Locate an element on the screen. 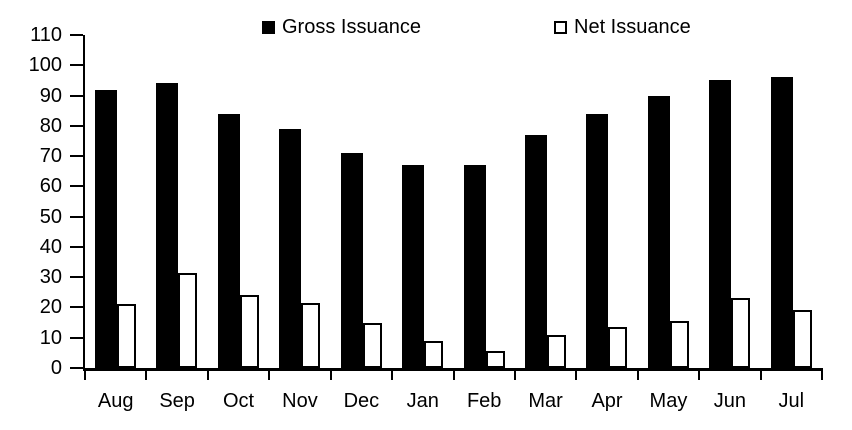  bar-gross-issuance-sep is located at coordinates (167, 225).